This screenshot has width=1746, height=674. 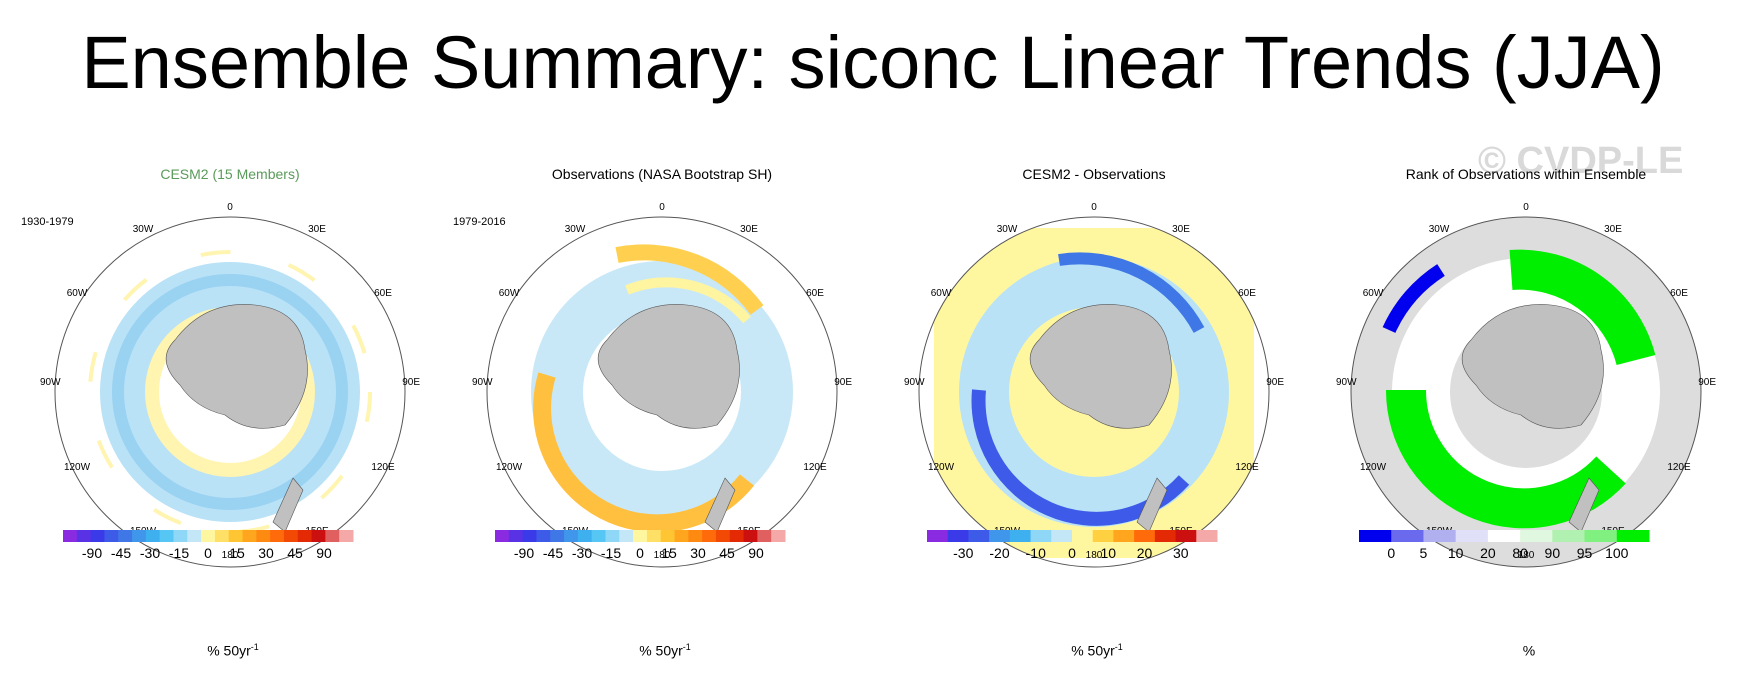 What do you see at coordinates (47, 222) in the screenshot?
I see `period-label: 1930-1979` at bounding box center [47, 222].